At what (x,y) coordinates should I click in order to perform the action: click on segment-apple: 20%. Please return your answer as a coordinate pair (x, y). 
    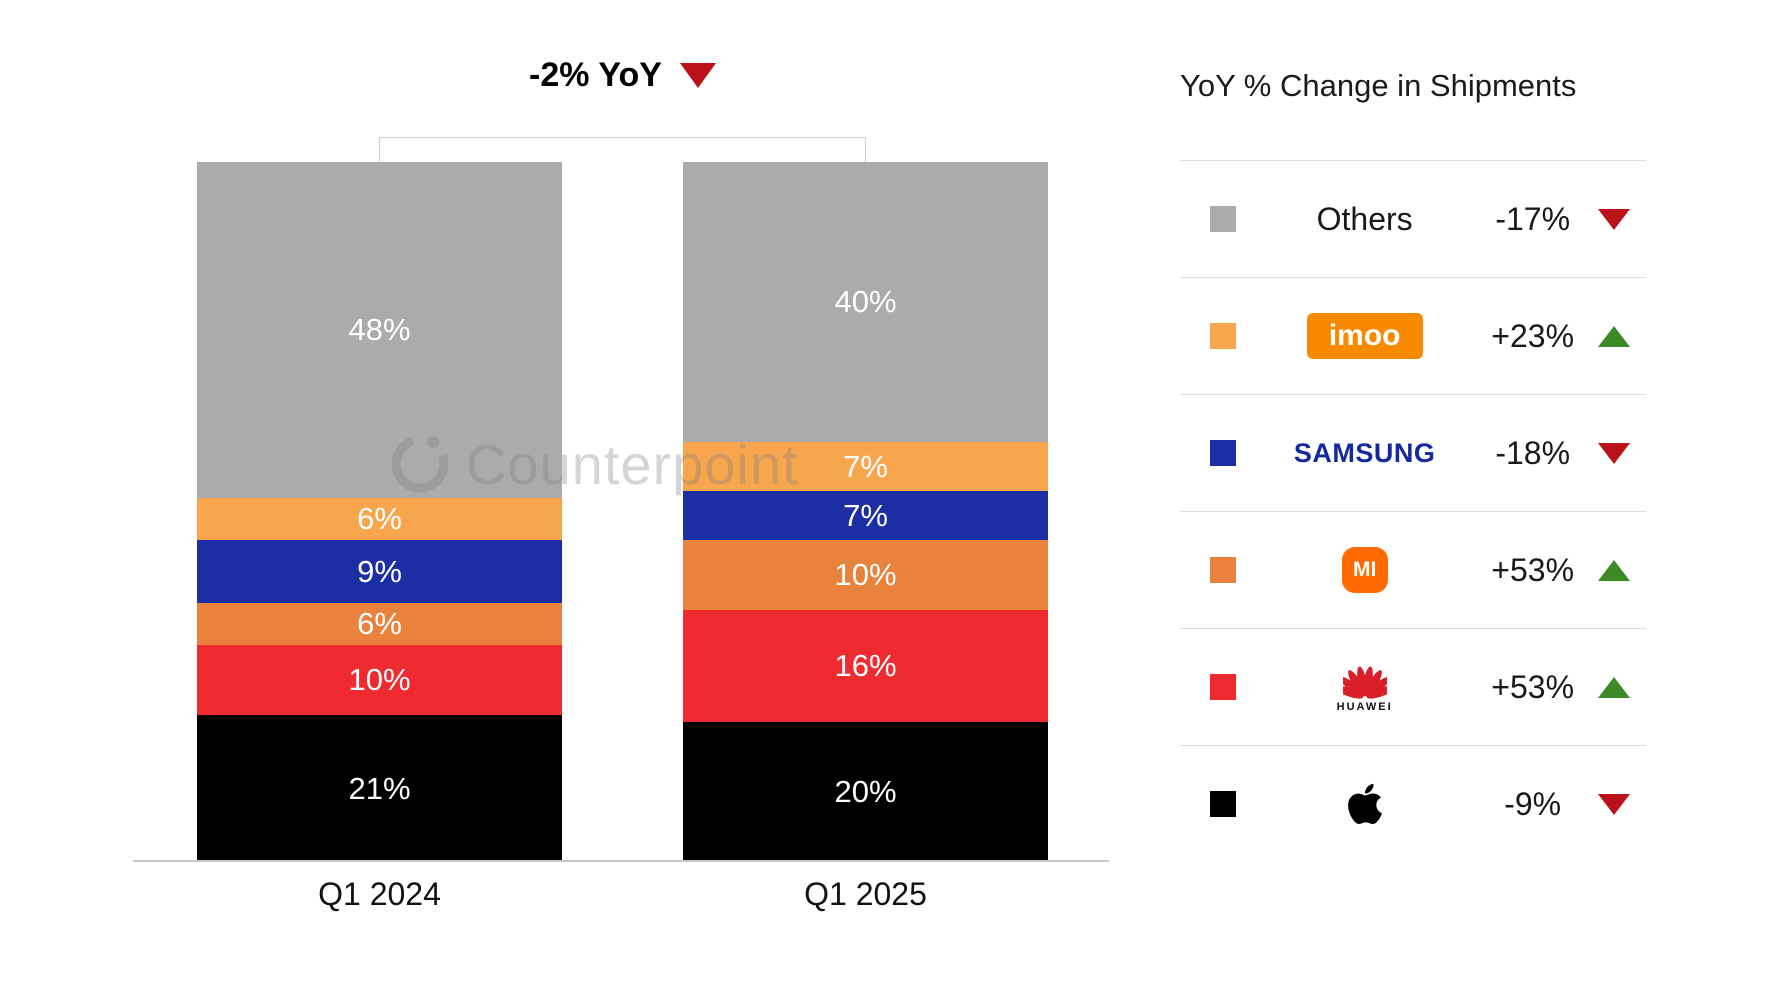
    Looking at the image, I should click on (865, 792).